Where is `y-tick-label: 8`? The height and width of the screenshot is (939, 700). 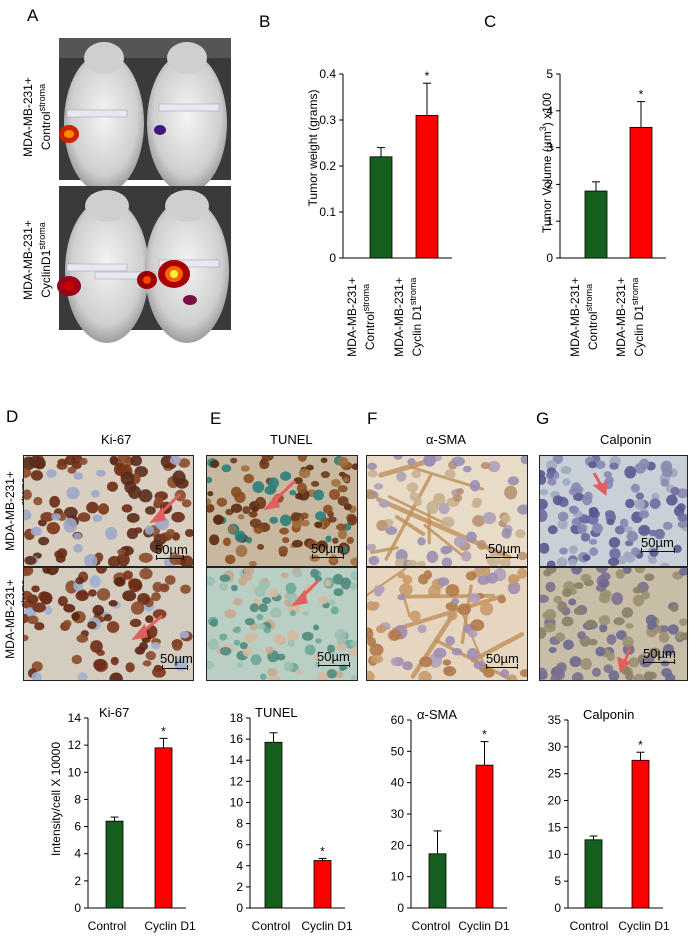 y-tick-label: 8 is located at coordinates (77, 799).